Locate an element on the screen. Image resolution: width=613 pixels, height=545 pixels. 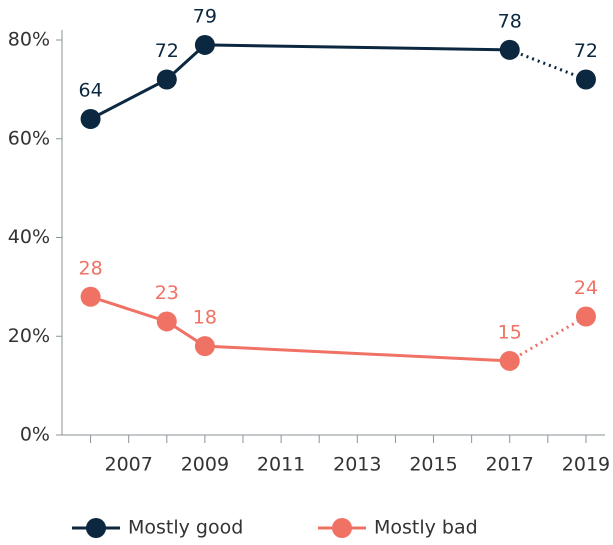
x-tick-label: 2017 is located at coordinates (510, 465).